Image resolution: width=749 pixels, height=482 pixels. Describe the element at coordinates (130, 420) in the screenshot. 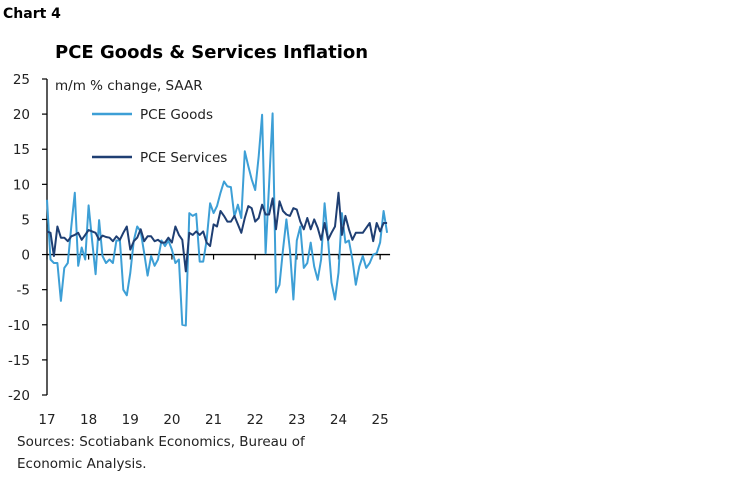

I see `x-tick-label: 19` at that location.